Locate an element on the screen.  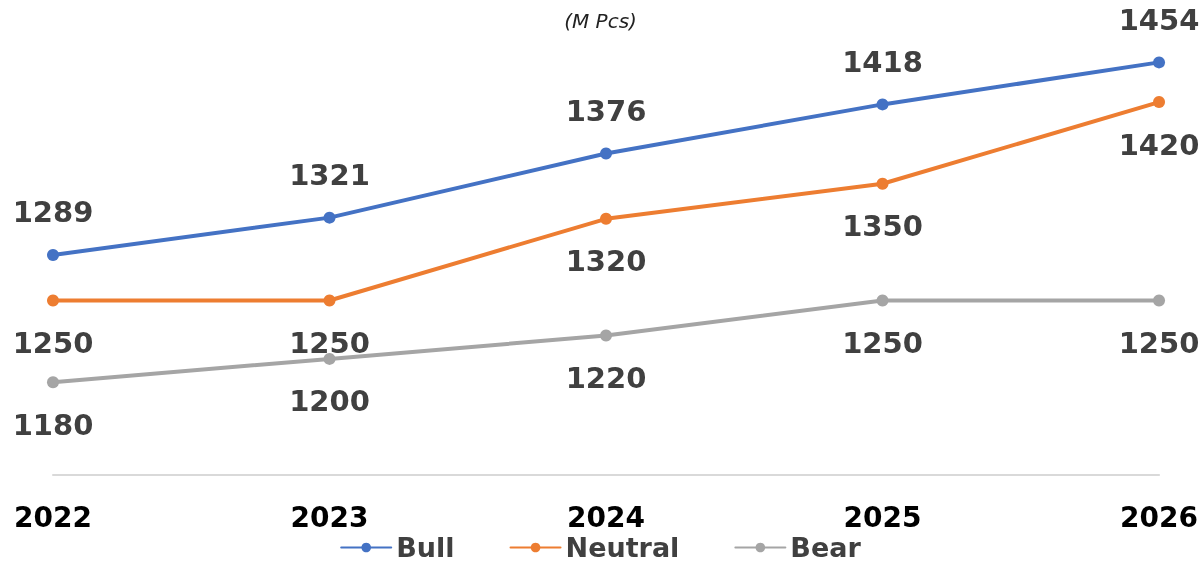
data-label: 1420 is located at coordinates (1159, 144).